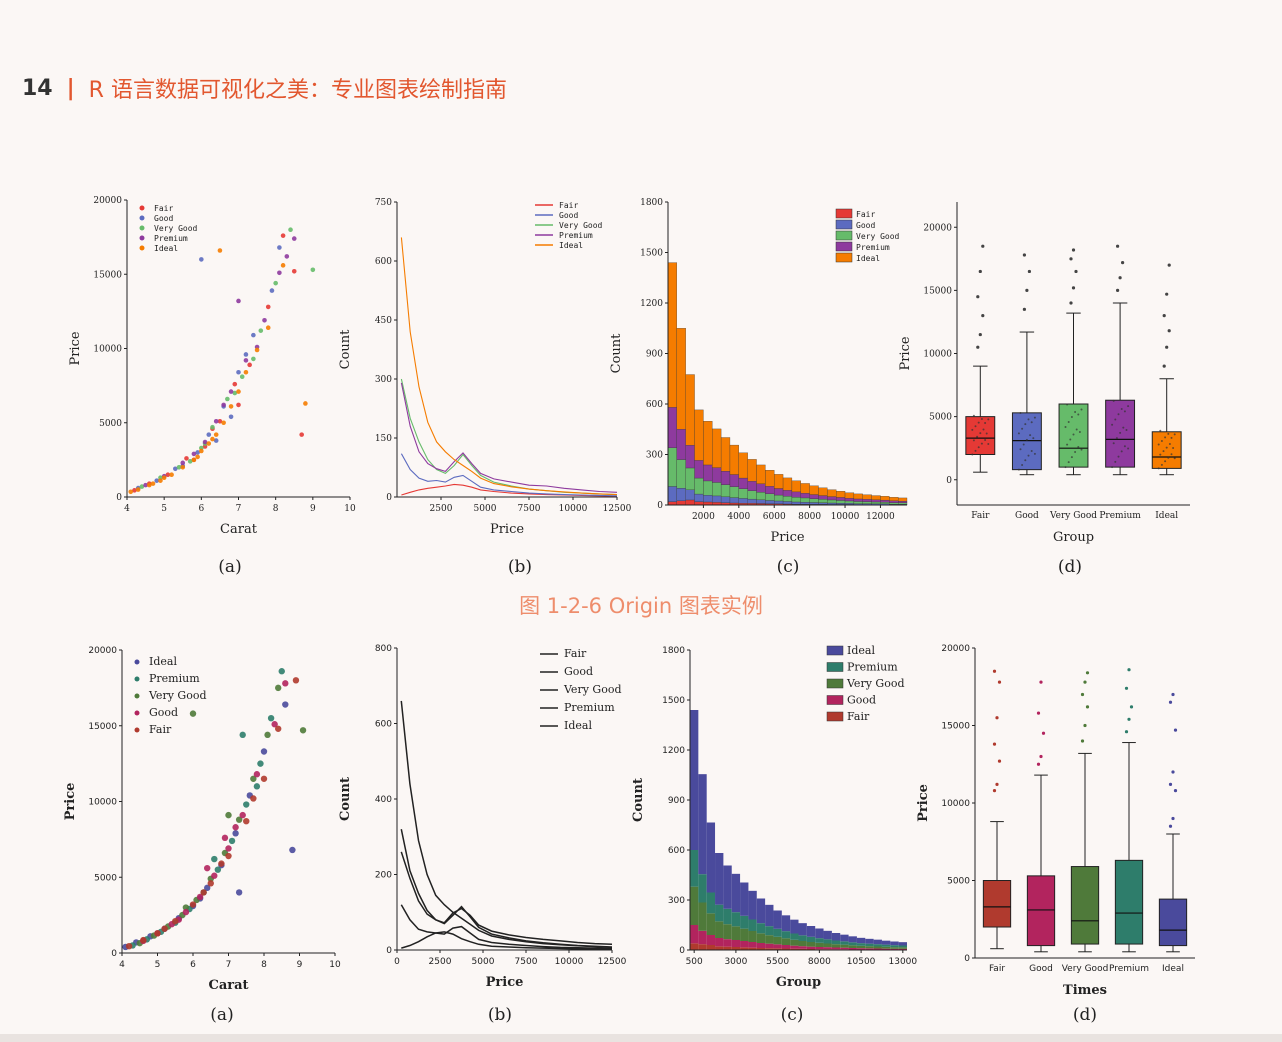  Describe the element at coordinates (1129, 969) in the screenshot. I see `r-d-x-tick-label: Premium` at that location.